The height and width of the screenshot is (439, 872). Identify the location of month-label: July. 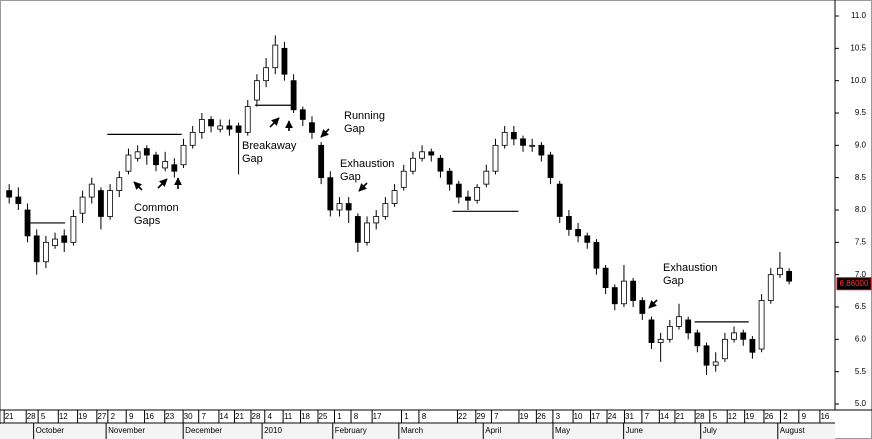
(710, 430).